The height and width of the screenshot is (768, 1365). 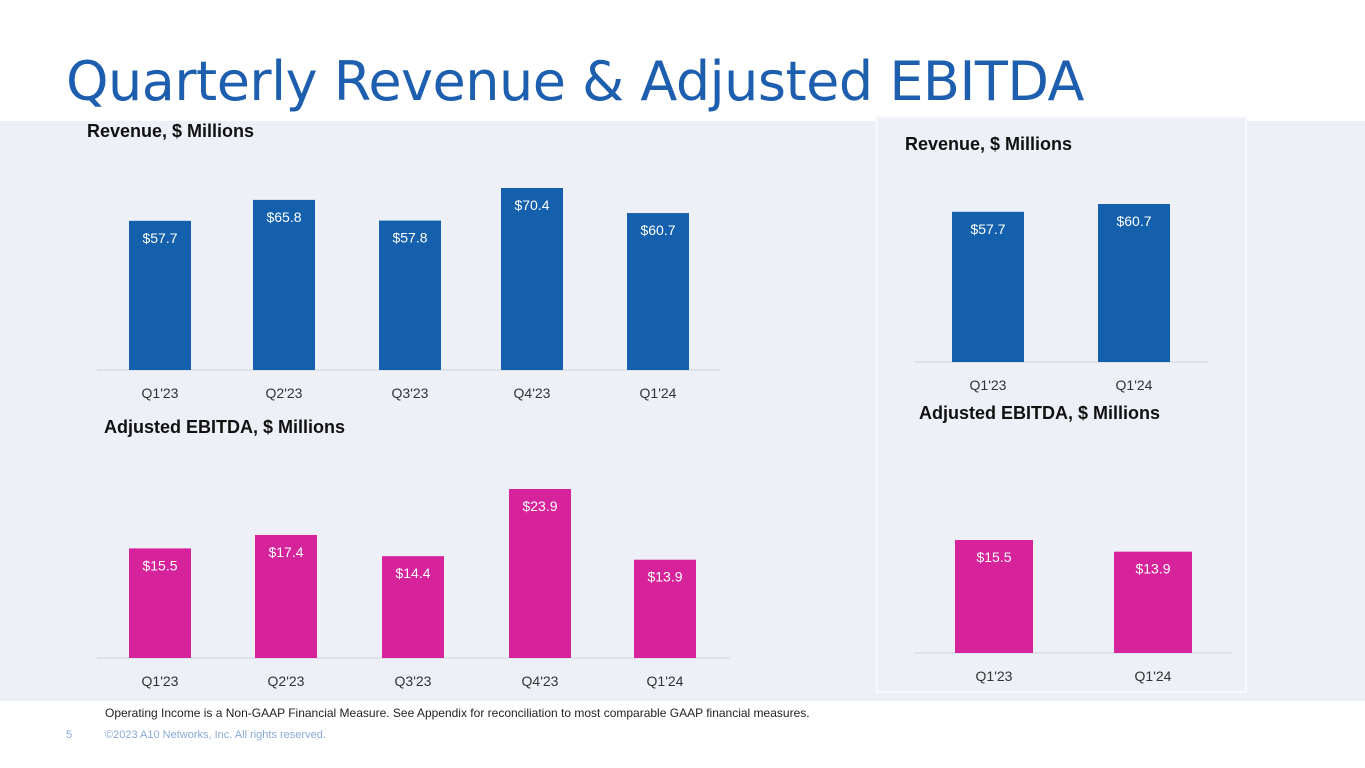 I want to click on revenue-tick-label: Q2'23, so click(x=284, y=393).